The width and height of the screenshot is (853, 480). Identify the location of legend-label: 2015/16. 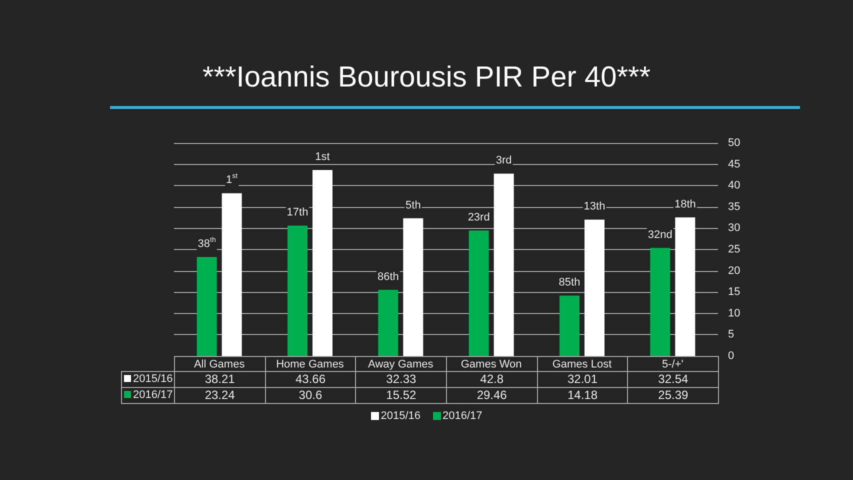
(148, 379).